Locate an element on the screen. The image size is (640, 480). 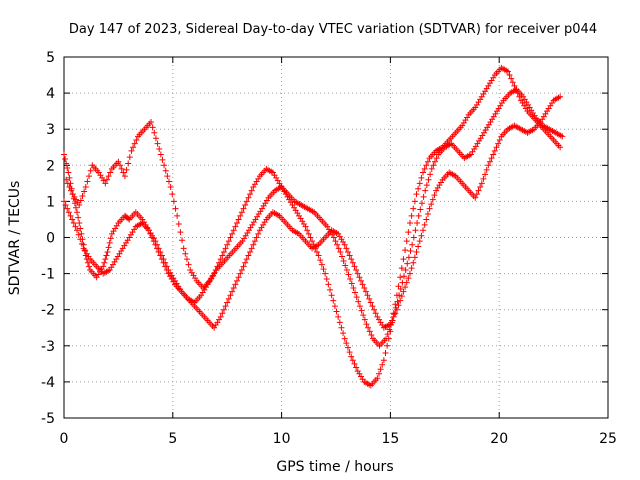
y-axis-label: SDTVAR / TECUs is located at coordinates (15, 238).